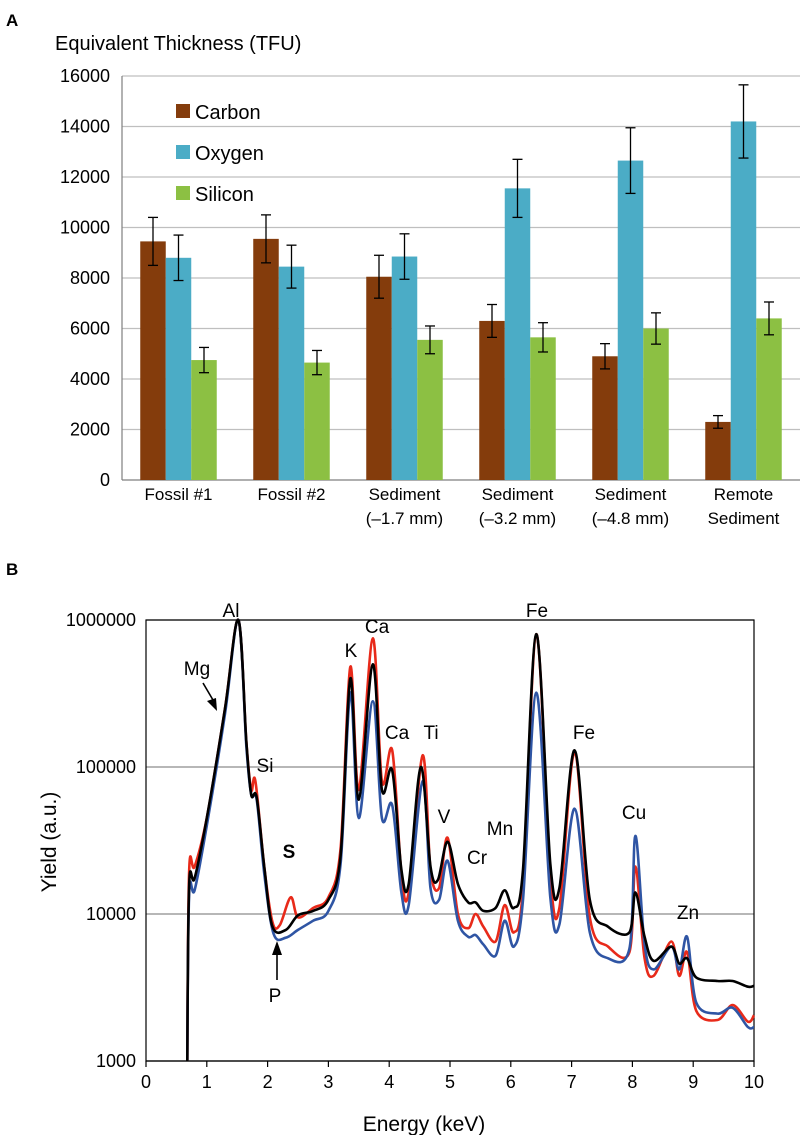 Image resolution: width=810 pixels, height=1135 pixels. I want to click on legend-label-oxygen: Oxygen, so click(229, 154).